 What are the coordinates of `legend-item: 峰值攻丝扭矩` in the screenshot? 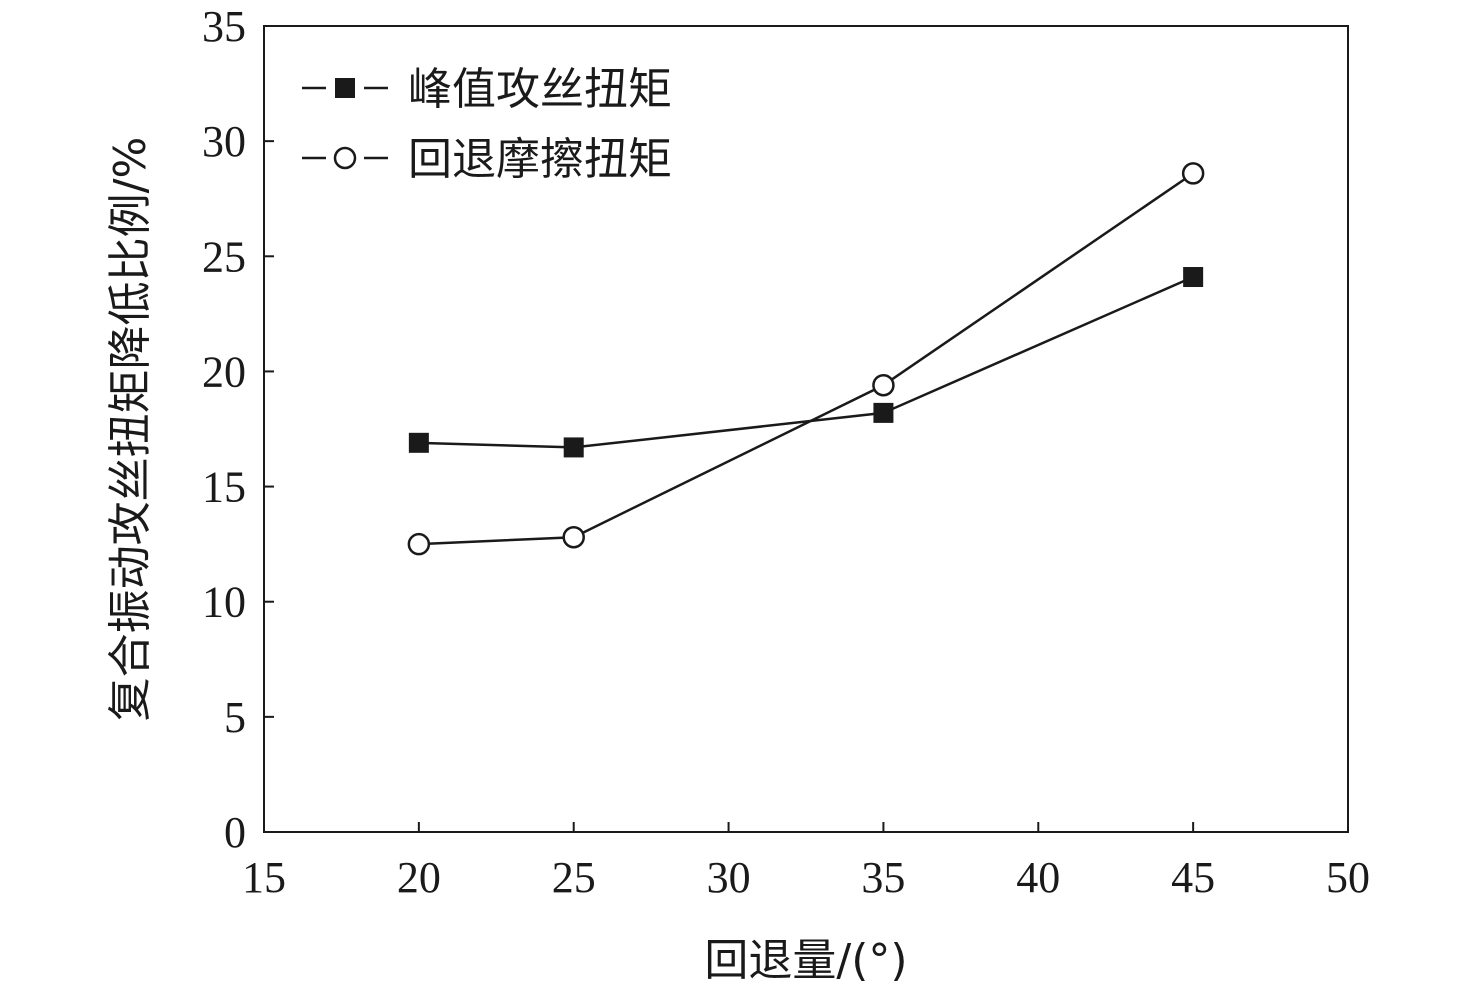 It's located at (487, 89).